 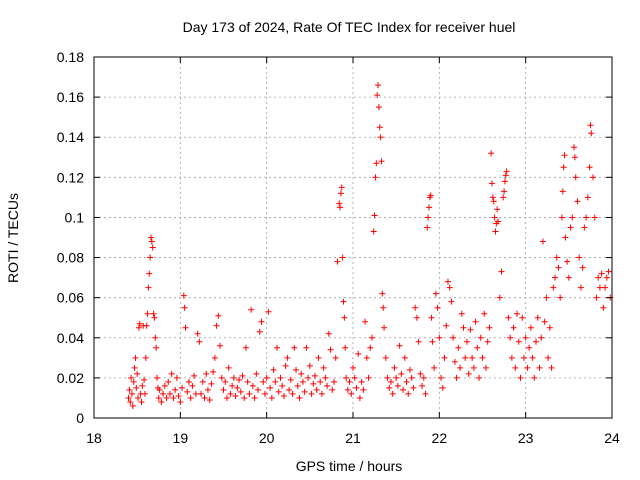 What do you see at coordinates (70, 137) in the screenshot?
I see `y-tick-label: 0.14` at bounding box center [70, 137].